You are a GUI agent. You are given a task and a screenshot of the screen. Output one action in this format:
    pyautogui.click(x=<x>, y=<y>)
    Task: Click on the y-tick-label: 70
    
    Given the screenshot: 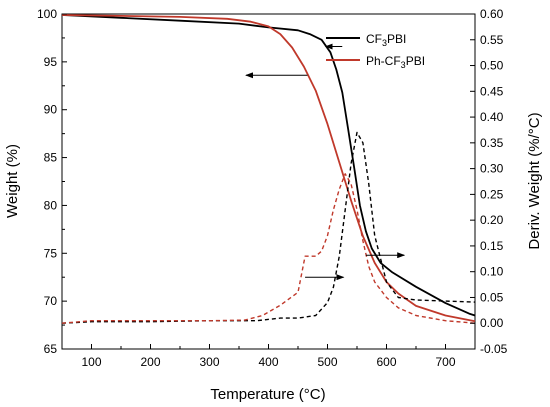 What is the action you would take?
    pyautogui.click(x=51, y=301)
    